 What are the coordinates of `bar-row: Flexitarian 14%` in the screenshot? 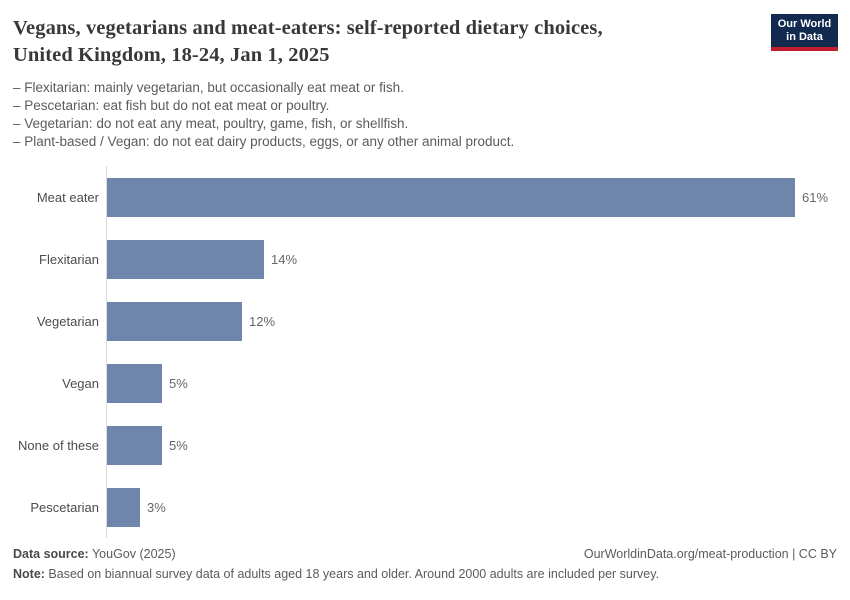 It's located at (425, 259).